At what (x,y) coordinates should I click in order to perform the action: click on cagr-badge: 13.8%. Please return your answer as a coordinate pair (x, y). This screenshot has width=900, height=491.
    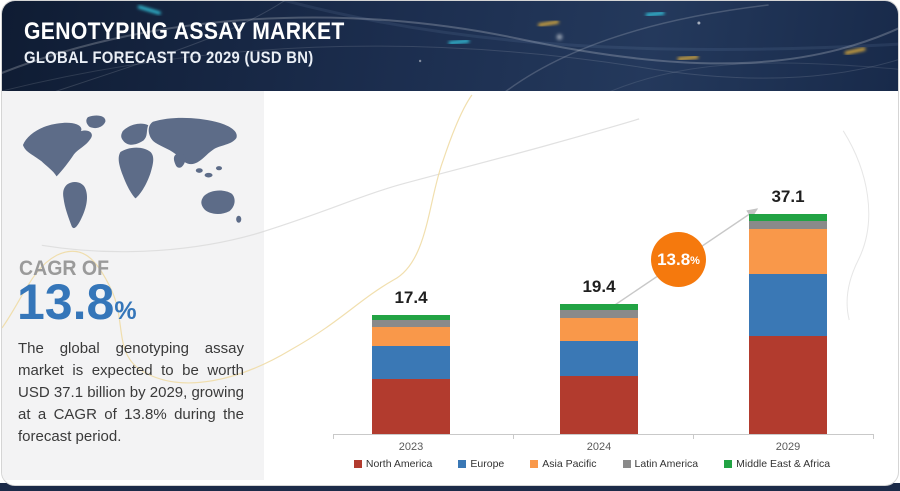
    Looking at the image, I should click on (678, 259).